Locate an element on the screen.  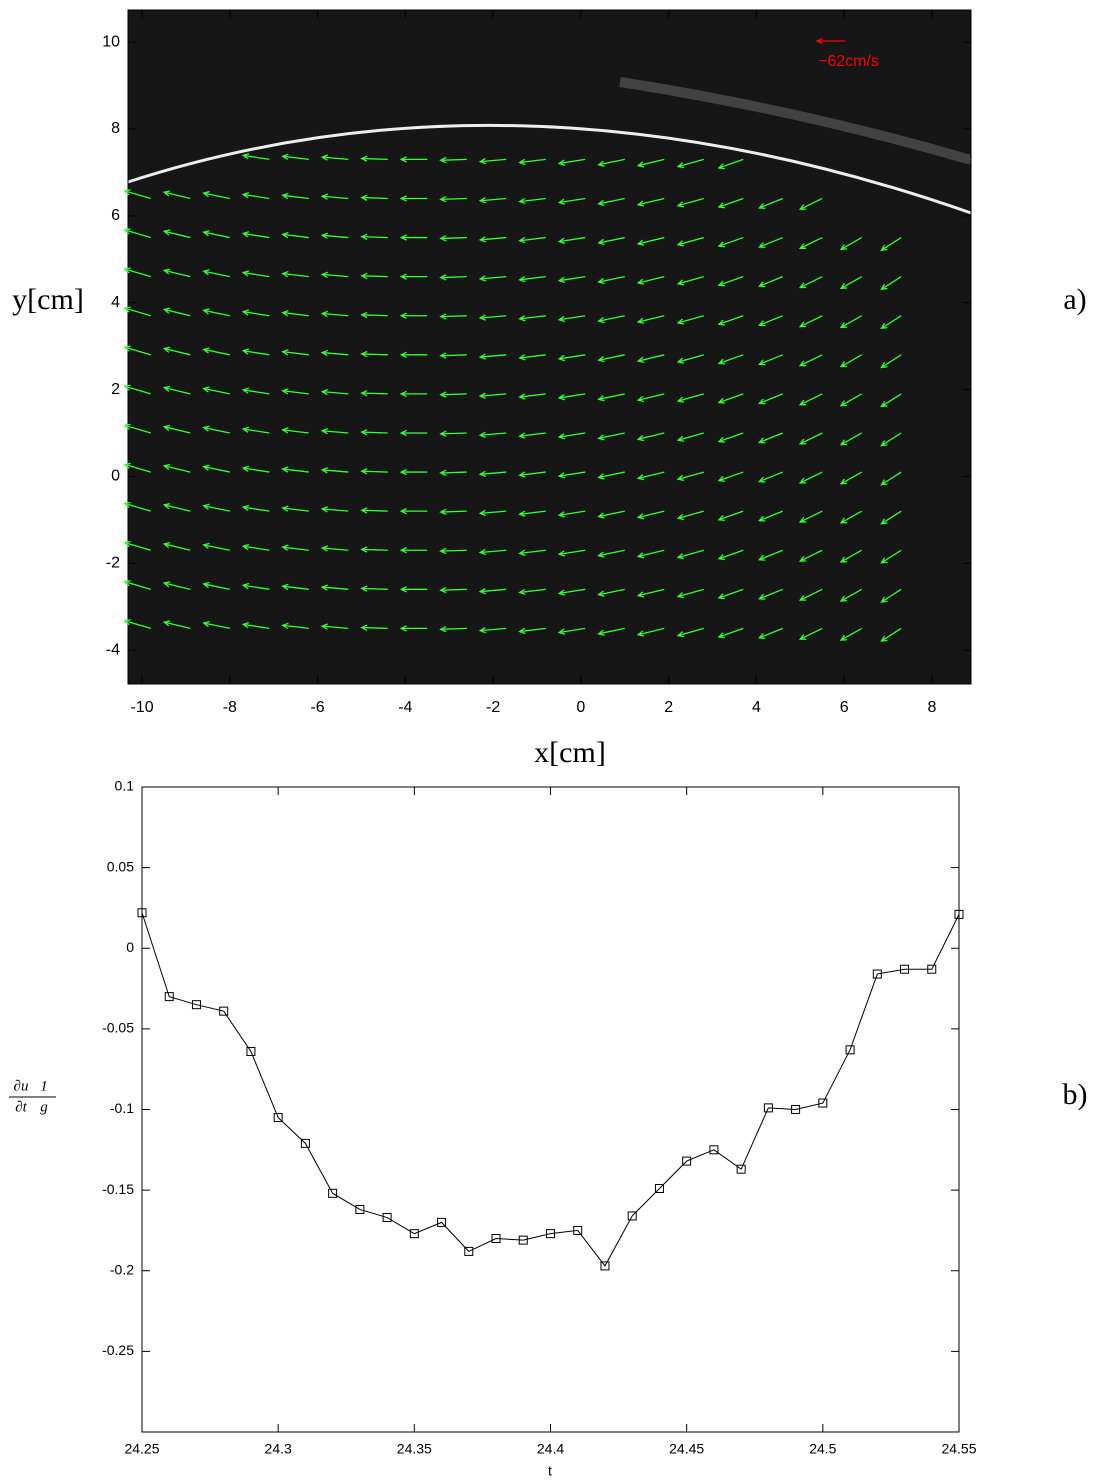
x-tick-label: 24.25 is located at coordinates (141, 1449).